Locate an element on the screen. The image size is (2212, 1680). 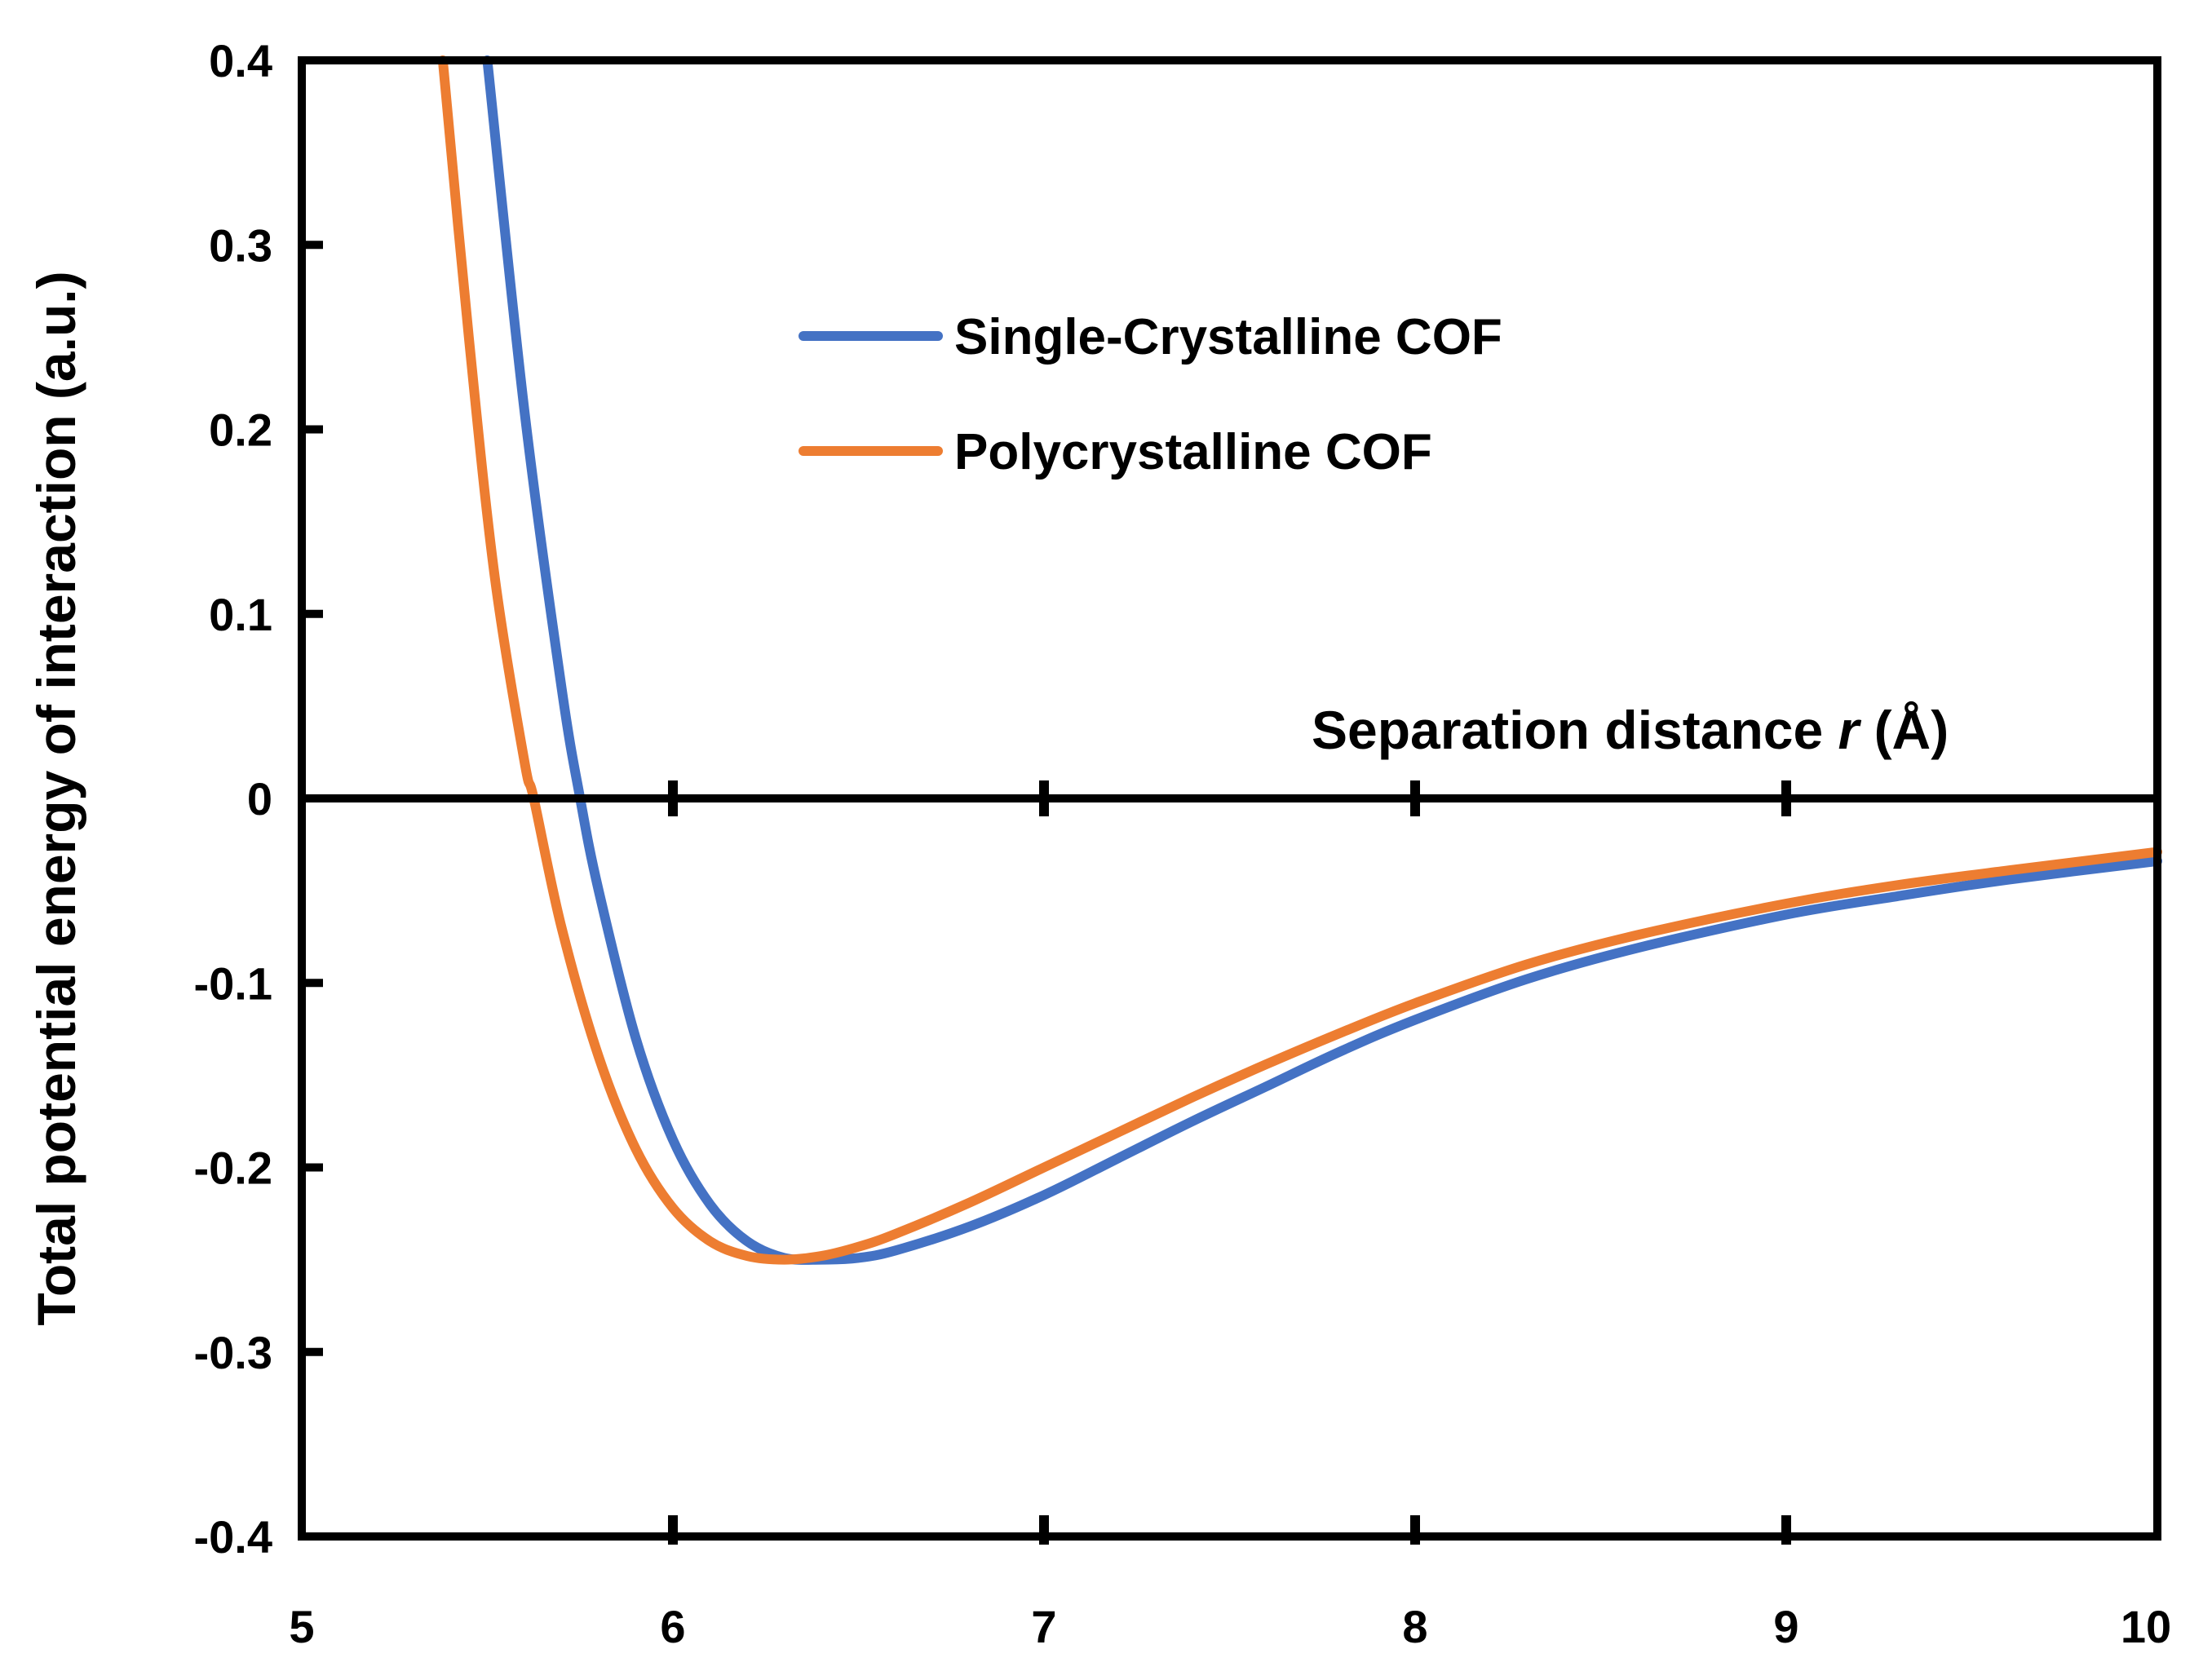
x-tick-label: 7 is located at coordinates (1043, 1626).